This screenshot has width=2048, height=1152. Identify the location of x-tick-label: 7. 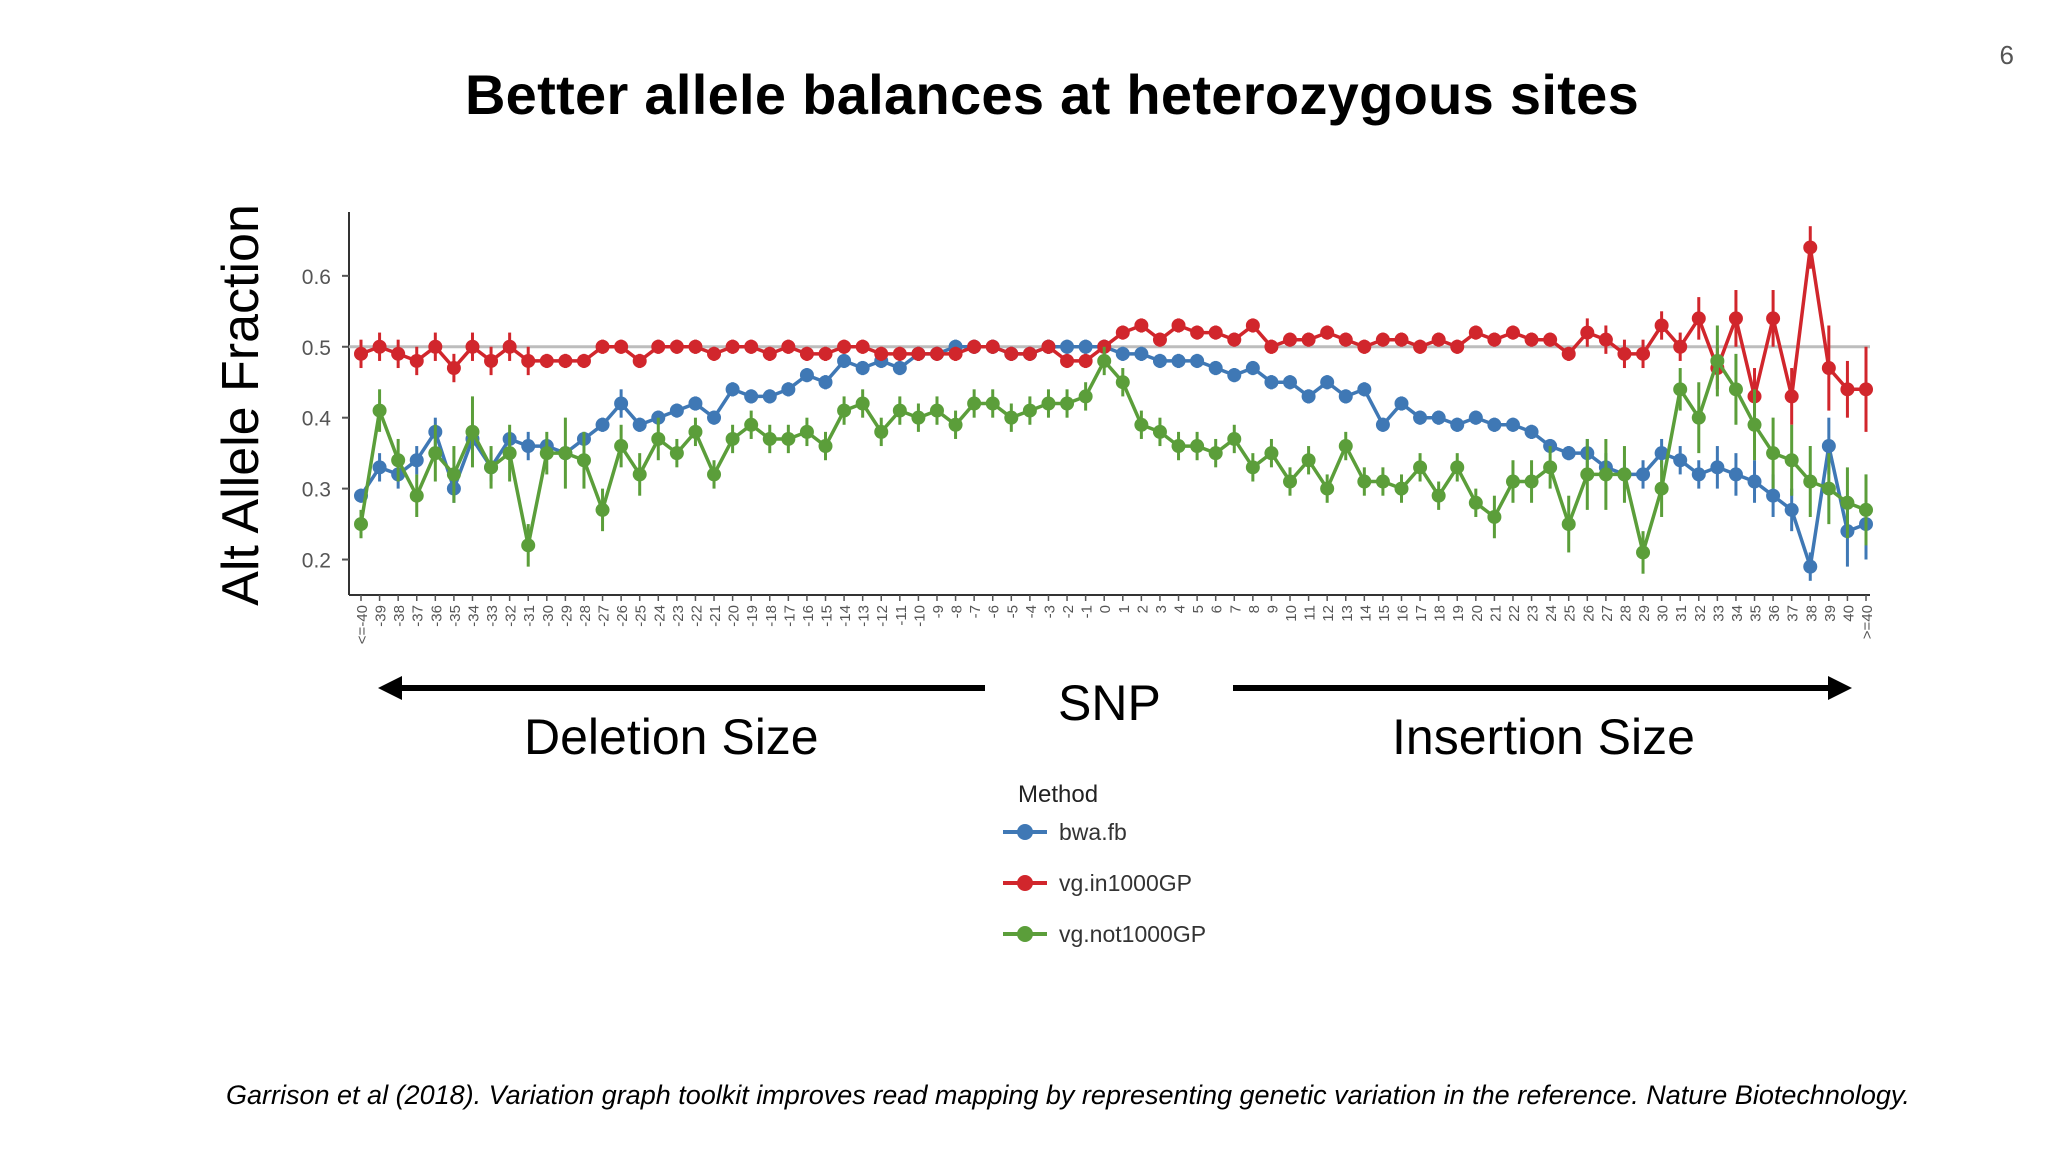
(1235, 609).